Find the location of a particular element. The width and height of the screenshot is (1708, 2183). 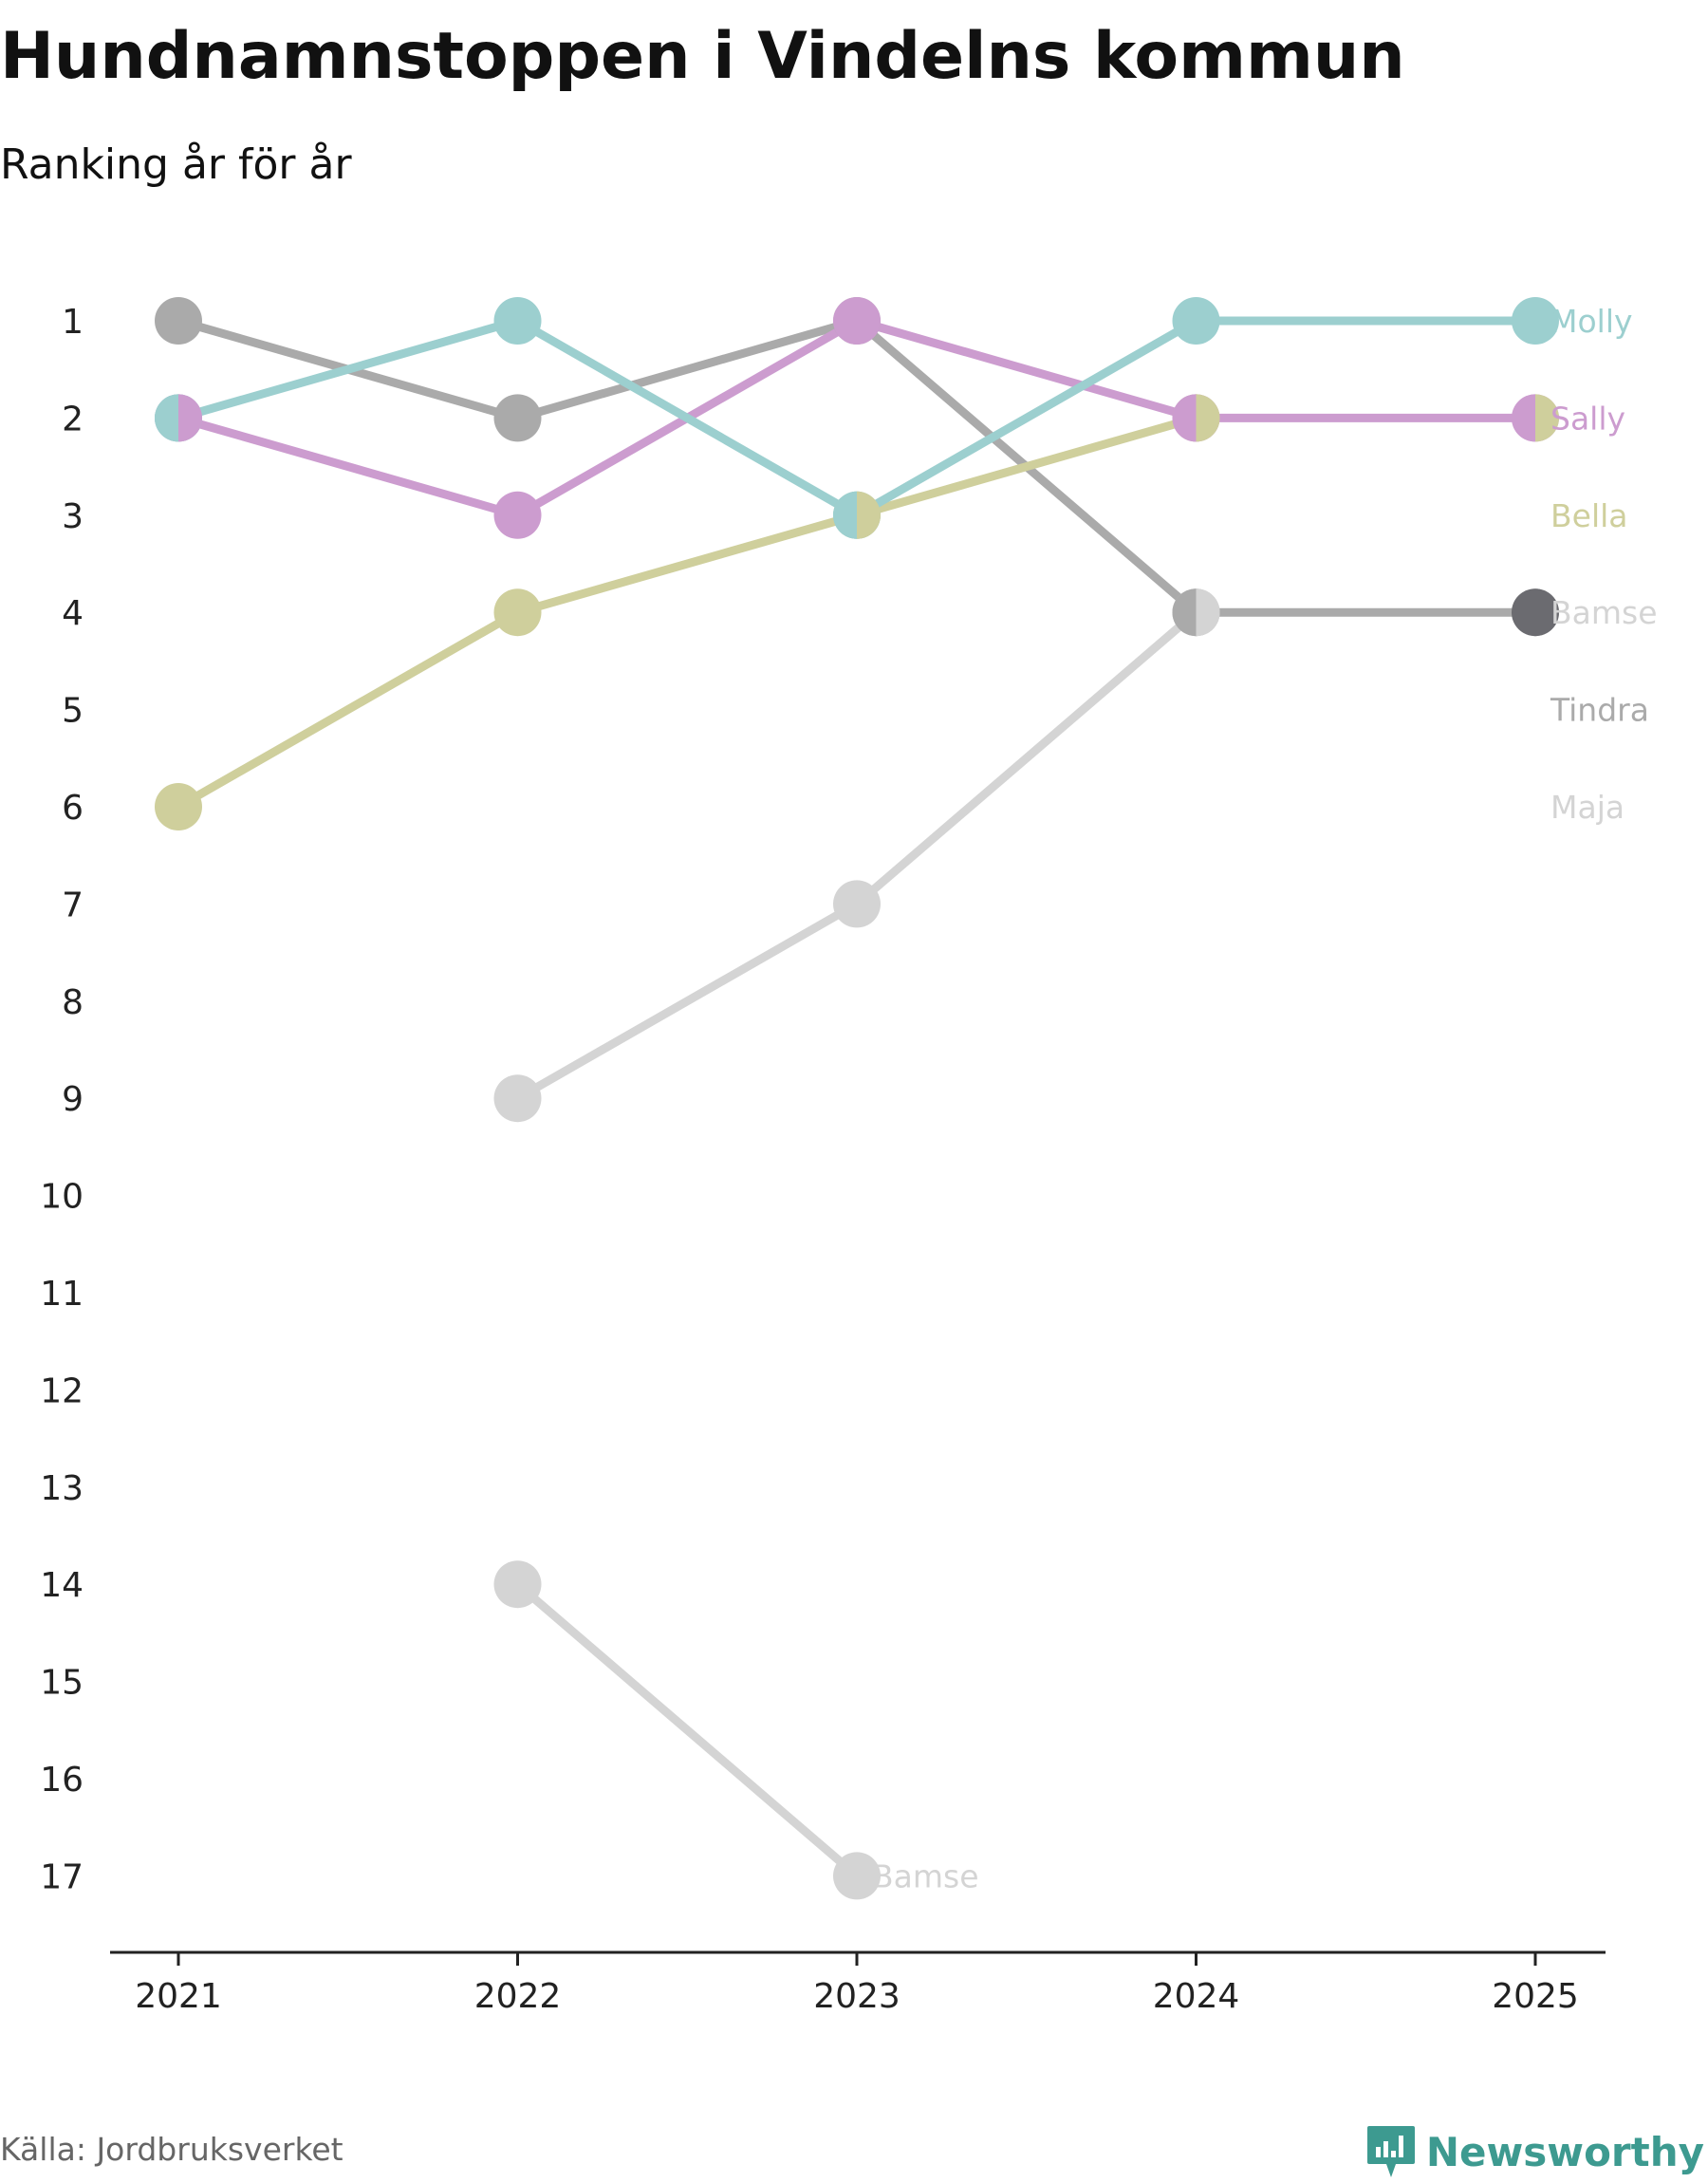

y-tick-label: 15 is located at coordinates (62, 1683).